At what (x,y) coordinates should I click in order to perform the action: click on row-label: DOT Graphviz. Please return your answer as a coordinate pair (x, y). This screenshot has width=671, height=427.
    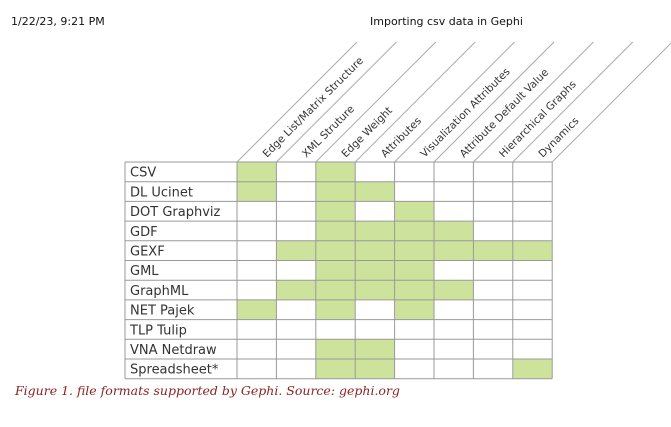
    Looking at the image, I should click on (175, 212).